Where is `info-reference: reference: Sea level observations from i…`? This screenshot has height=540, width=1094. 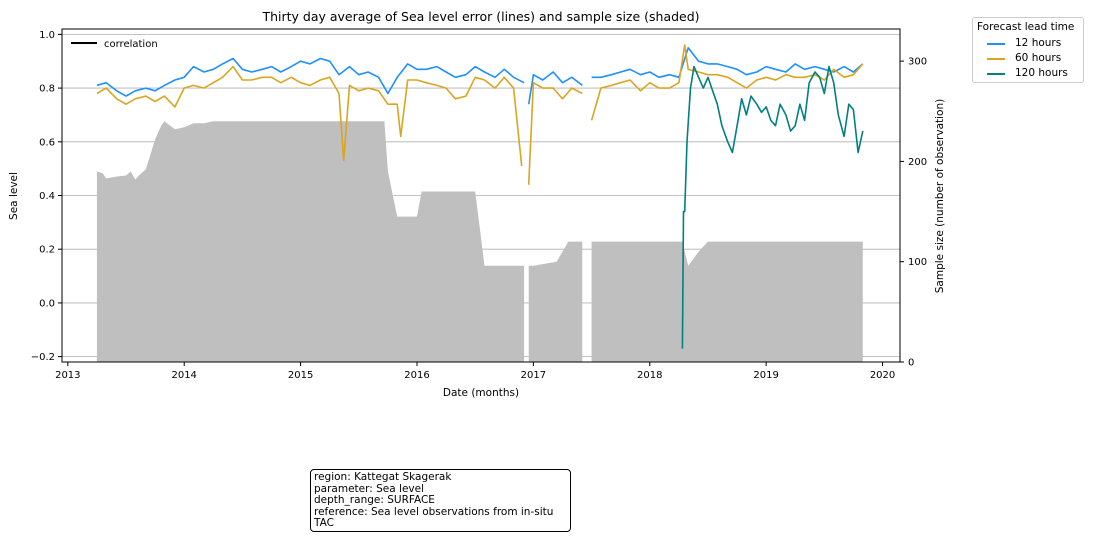
info-reference: reference: Sea level observations from i… is located at coordinates (434, 511).